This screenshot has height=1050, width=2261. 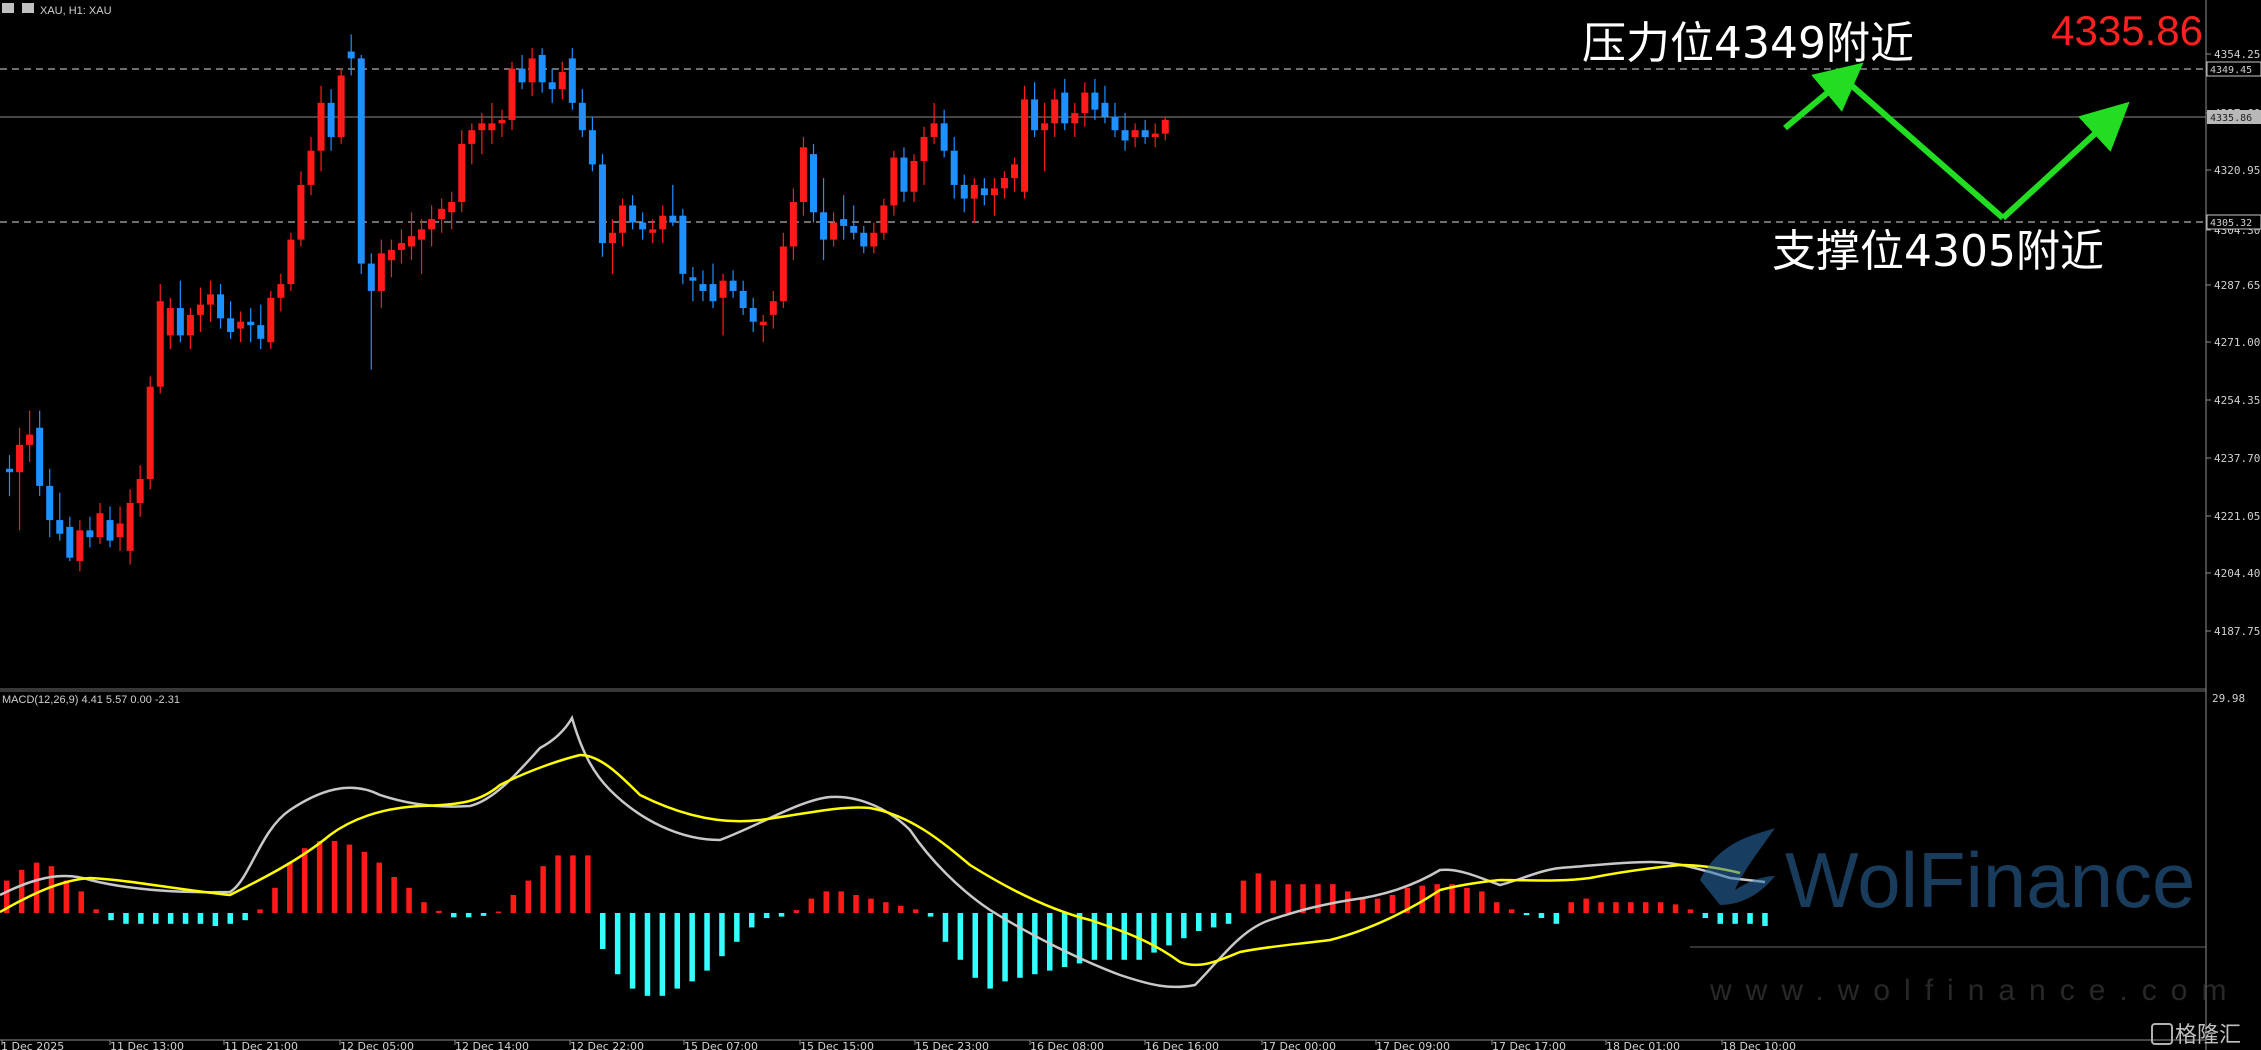 I want to click on time-tick-label: 11 Dec 21:00, so click(x=261, y=1045).